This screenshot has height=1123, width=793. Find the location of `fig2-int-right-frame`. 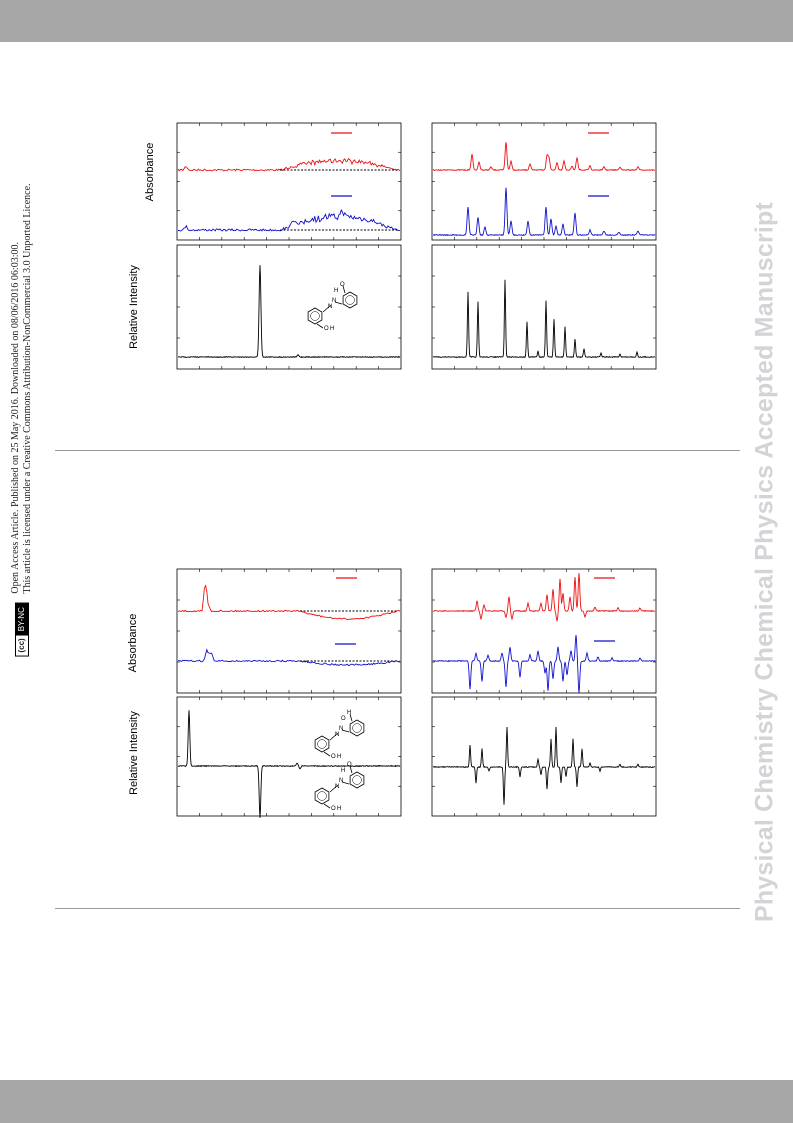

fig2-int-right-frame is located at coordinates (544, 756).